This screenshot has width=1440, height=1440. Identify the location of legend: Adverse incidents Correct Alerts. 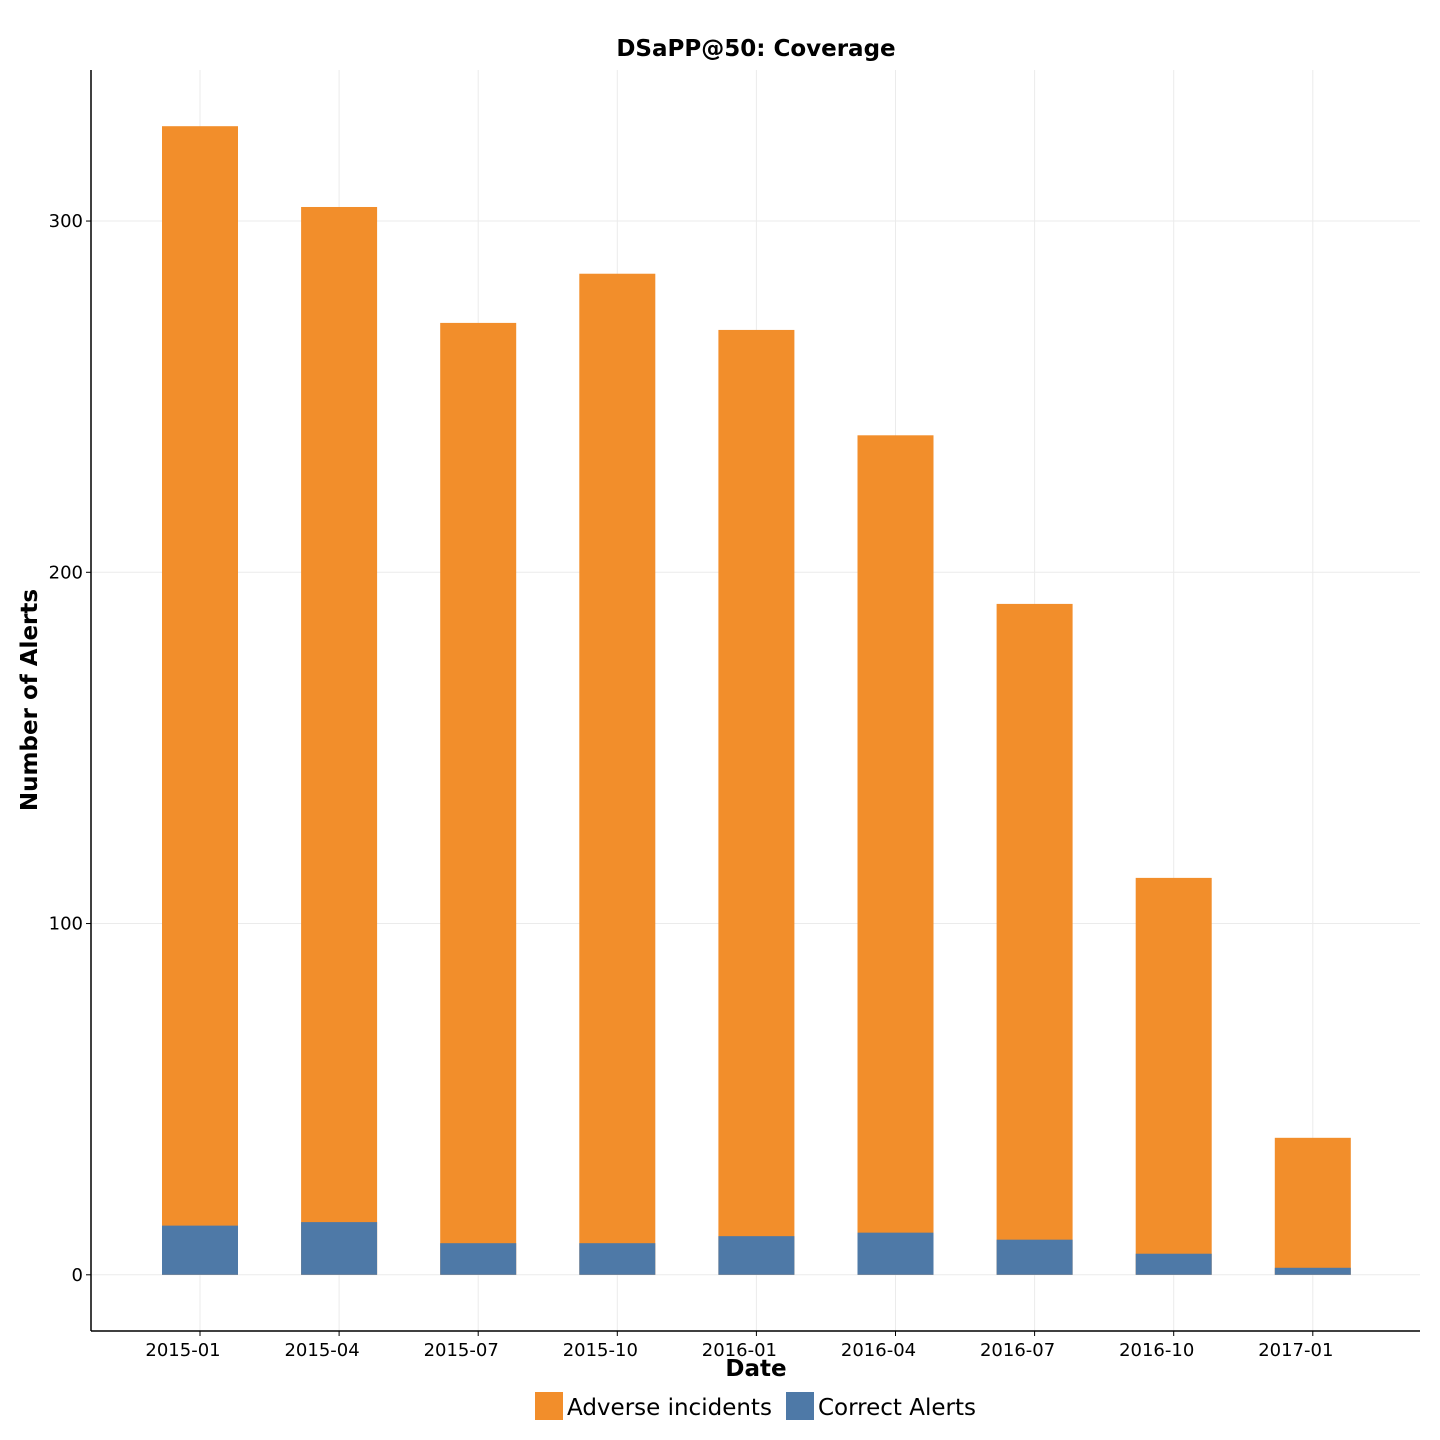
(755, 1406).